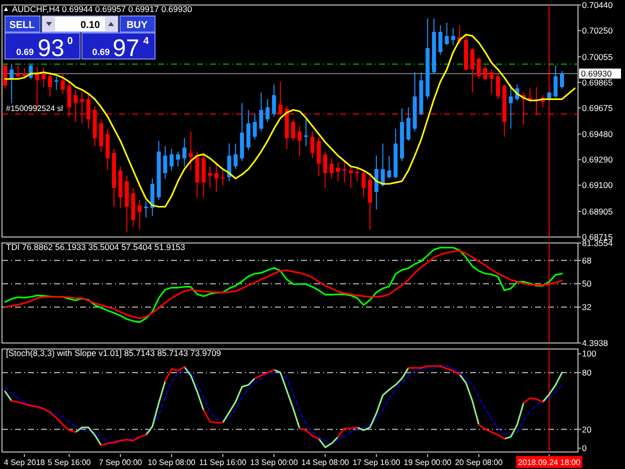  What do you see at coordinates (22, 25) in the screenshot?
I see `annotation: SELL` at bounding box center [22, 25].